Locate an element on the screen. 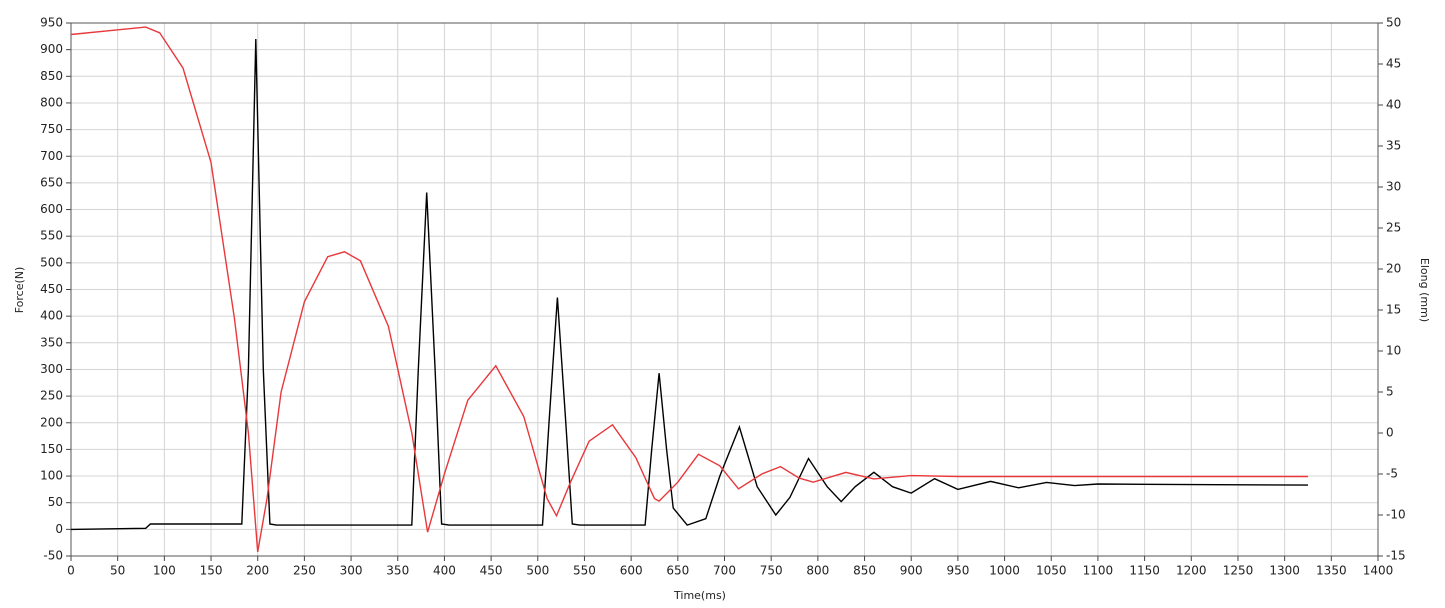 The width and height of the screenshot is (1445, 608). y-tick-label: 500 is located at coordinates (51, 262).